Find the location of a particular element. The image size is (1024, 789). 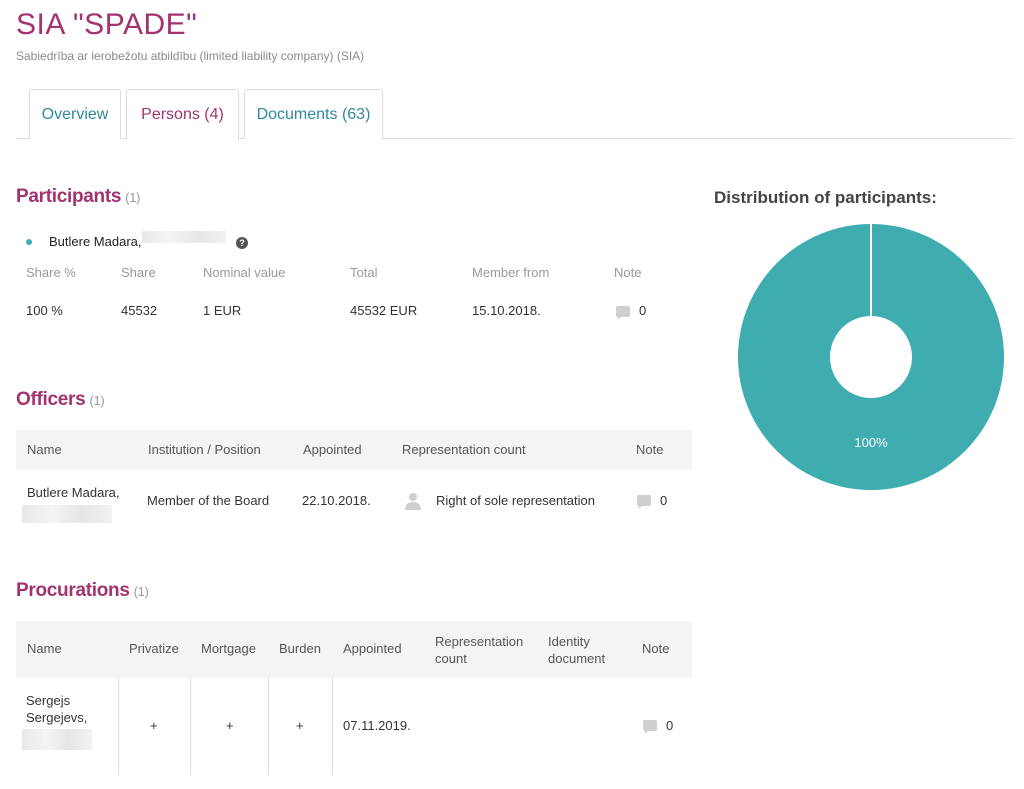

tab-bar: Overview Persons (4) Documents (63) is located at coordinates (515, 114).